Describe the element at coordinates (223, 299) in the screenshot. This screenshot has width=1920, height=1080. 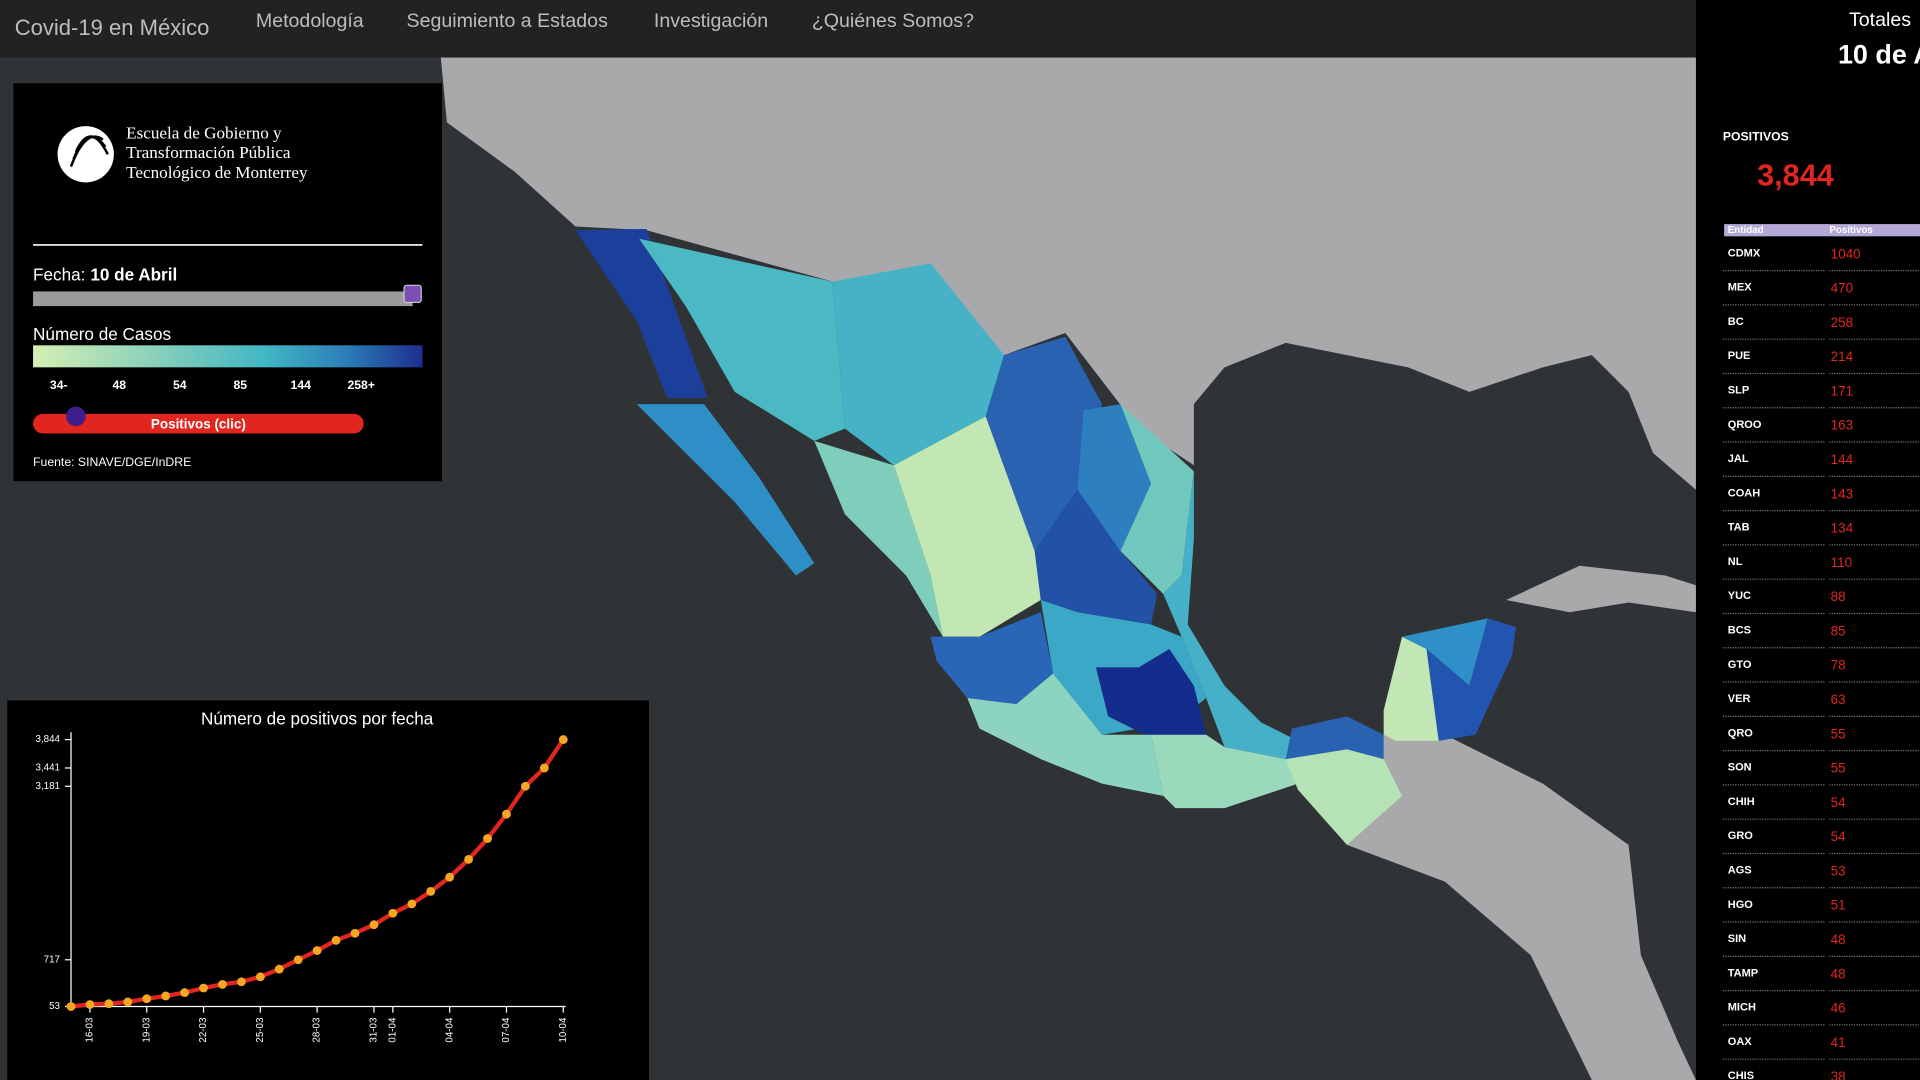
I see `date-slider` at that location.